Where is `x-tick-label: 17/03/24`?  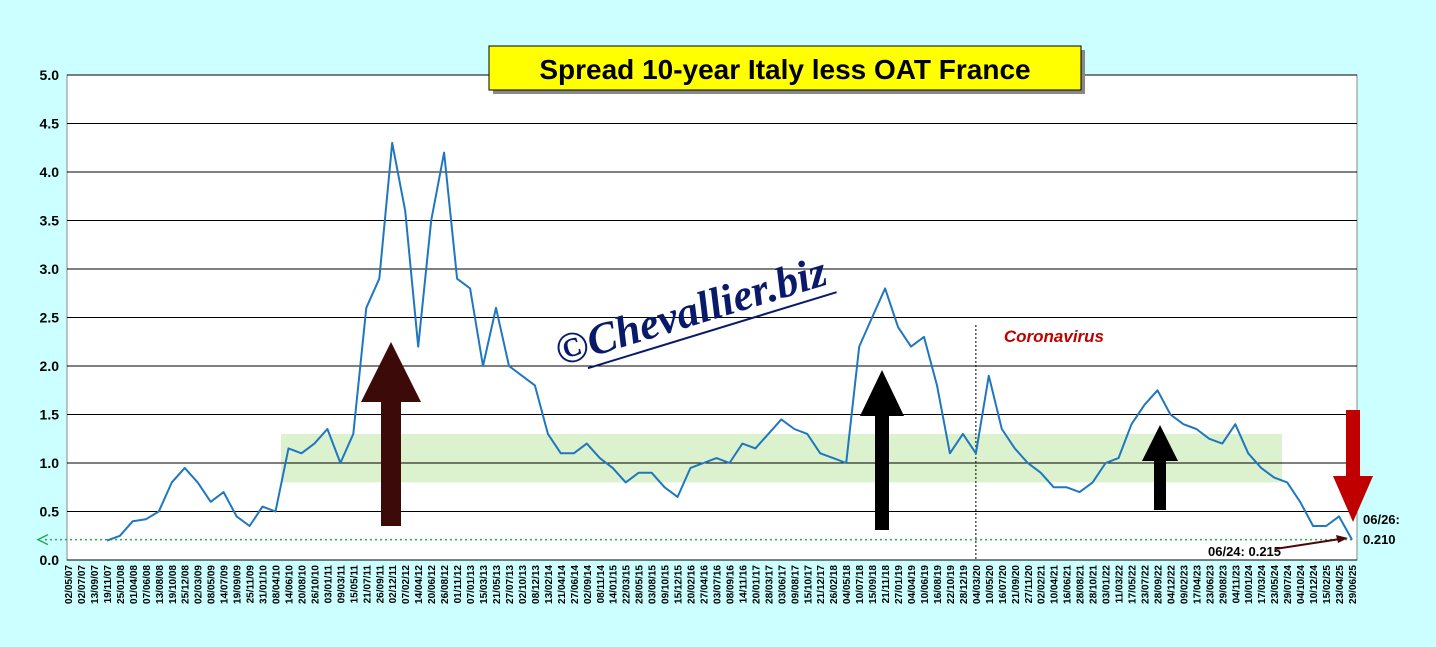
x-tick-label: 17/03/24 is located at coordinates (1262, 584).